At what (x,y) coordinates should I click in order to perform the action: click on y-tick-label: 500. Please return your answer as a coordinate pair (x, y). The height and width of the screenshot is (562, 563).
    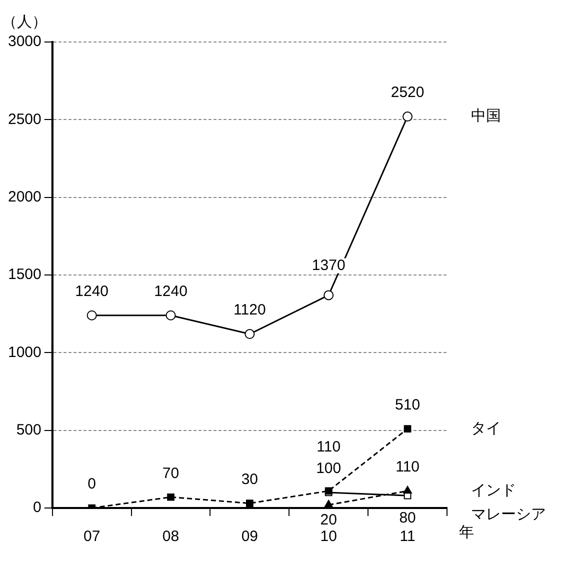
    Looking at the image, I should click on (29, 429).